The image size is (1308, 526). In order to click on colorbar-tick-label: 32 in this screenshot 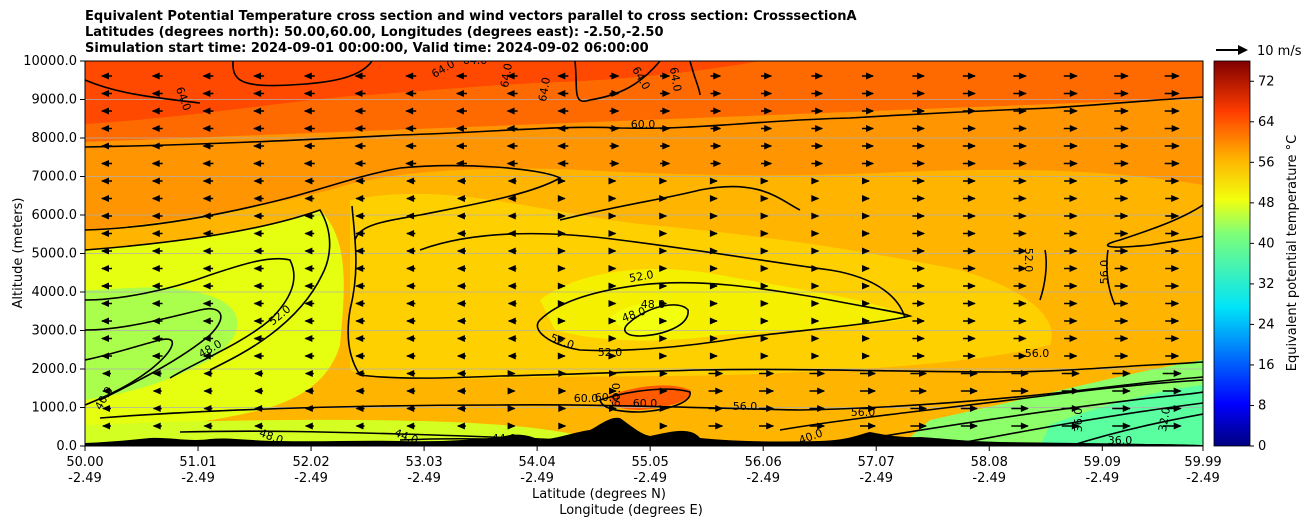, I will do `click(1266, 284)`.